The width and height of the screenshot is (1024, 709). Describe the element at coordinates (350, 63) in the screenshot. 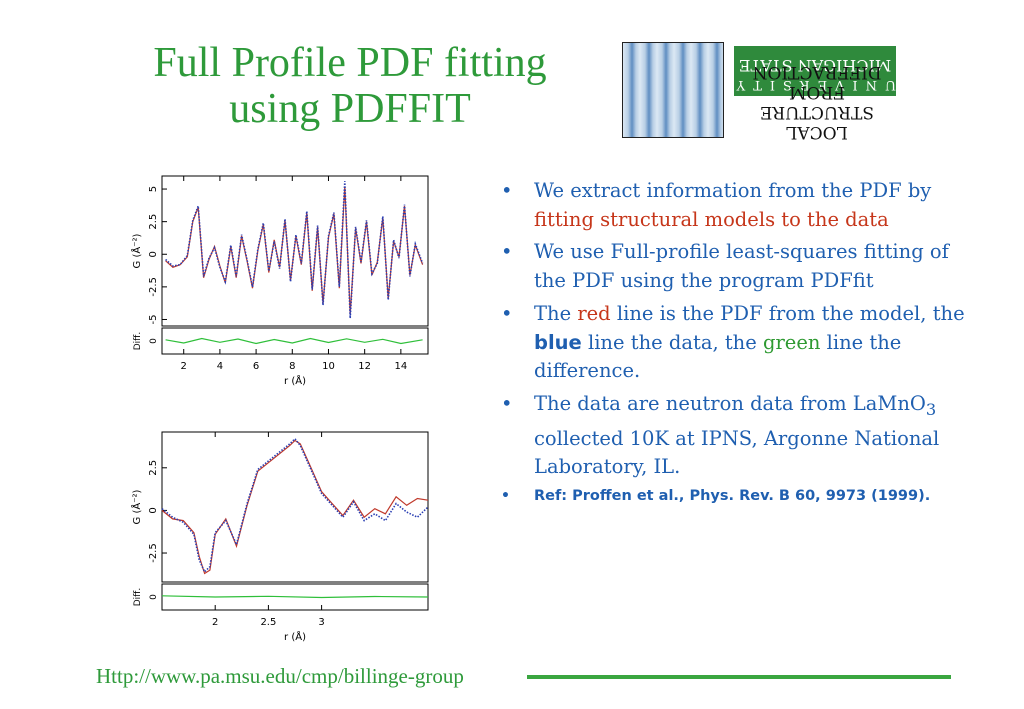

I see `title-line-1: Full Profile PDF fitting` at that location.